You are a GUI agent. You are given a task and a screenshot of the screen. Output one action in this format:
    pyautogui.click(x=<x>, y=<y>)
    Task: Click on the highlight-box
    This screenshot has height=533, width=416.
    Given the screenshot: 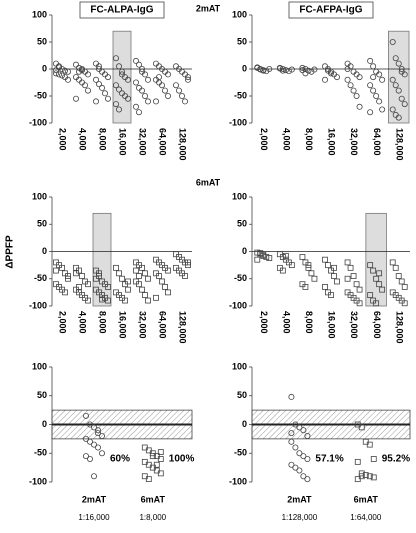 What is the action you would take?
    pyautogui.click(x=102, y=259)
    